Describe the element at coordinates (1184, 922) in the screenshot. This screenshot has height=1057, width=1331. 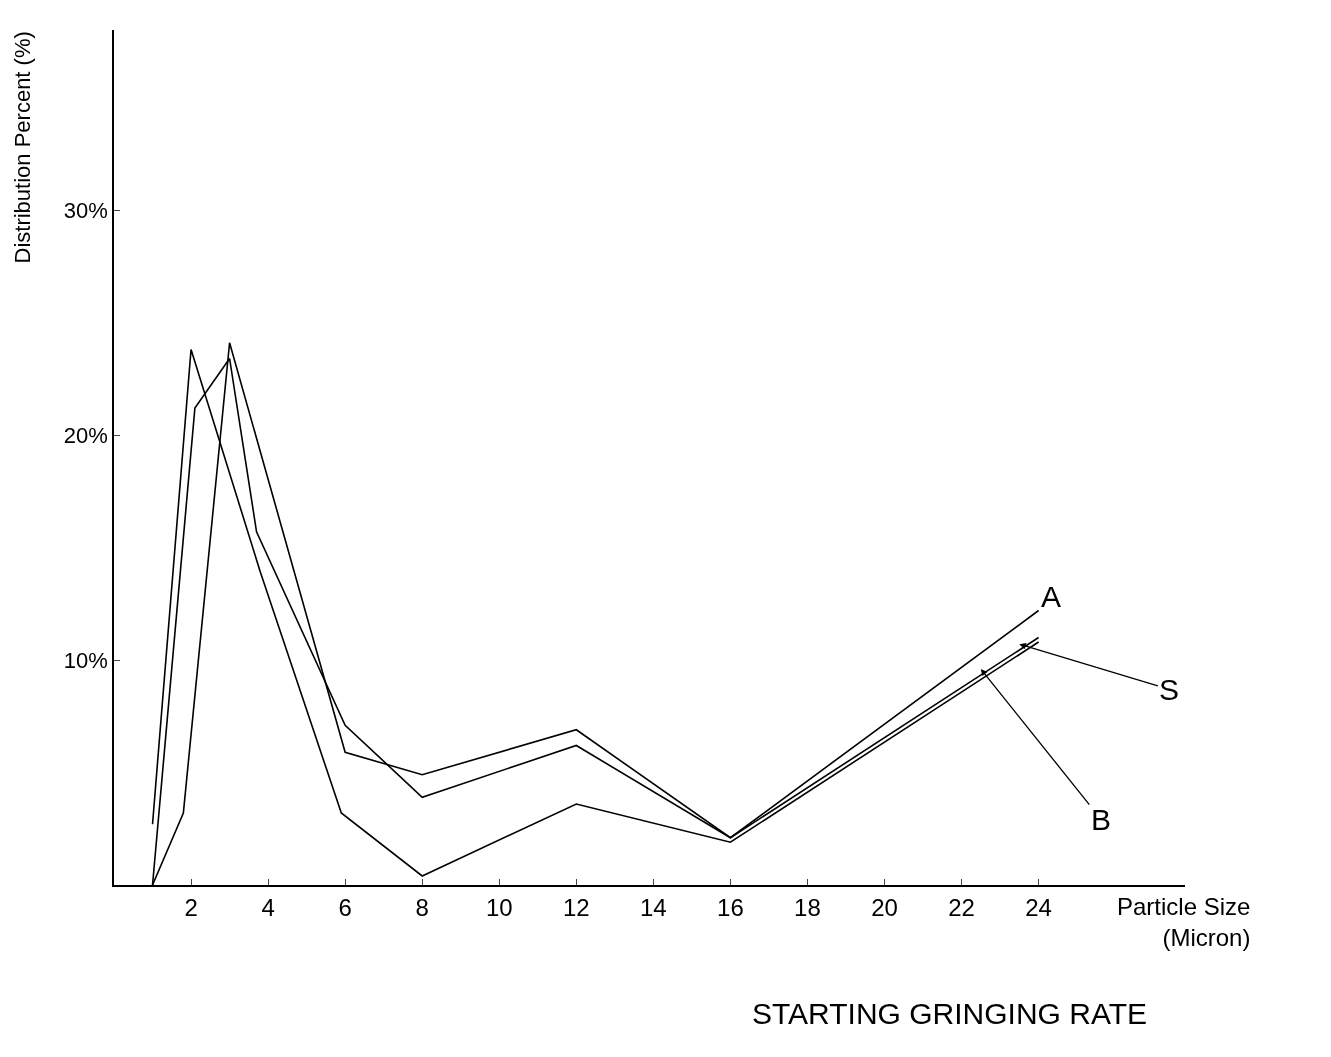
I see `x-axis-title: Particle Size (Micron)` at that location.